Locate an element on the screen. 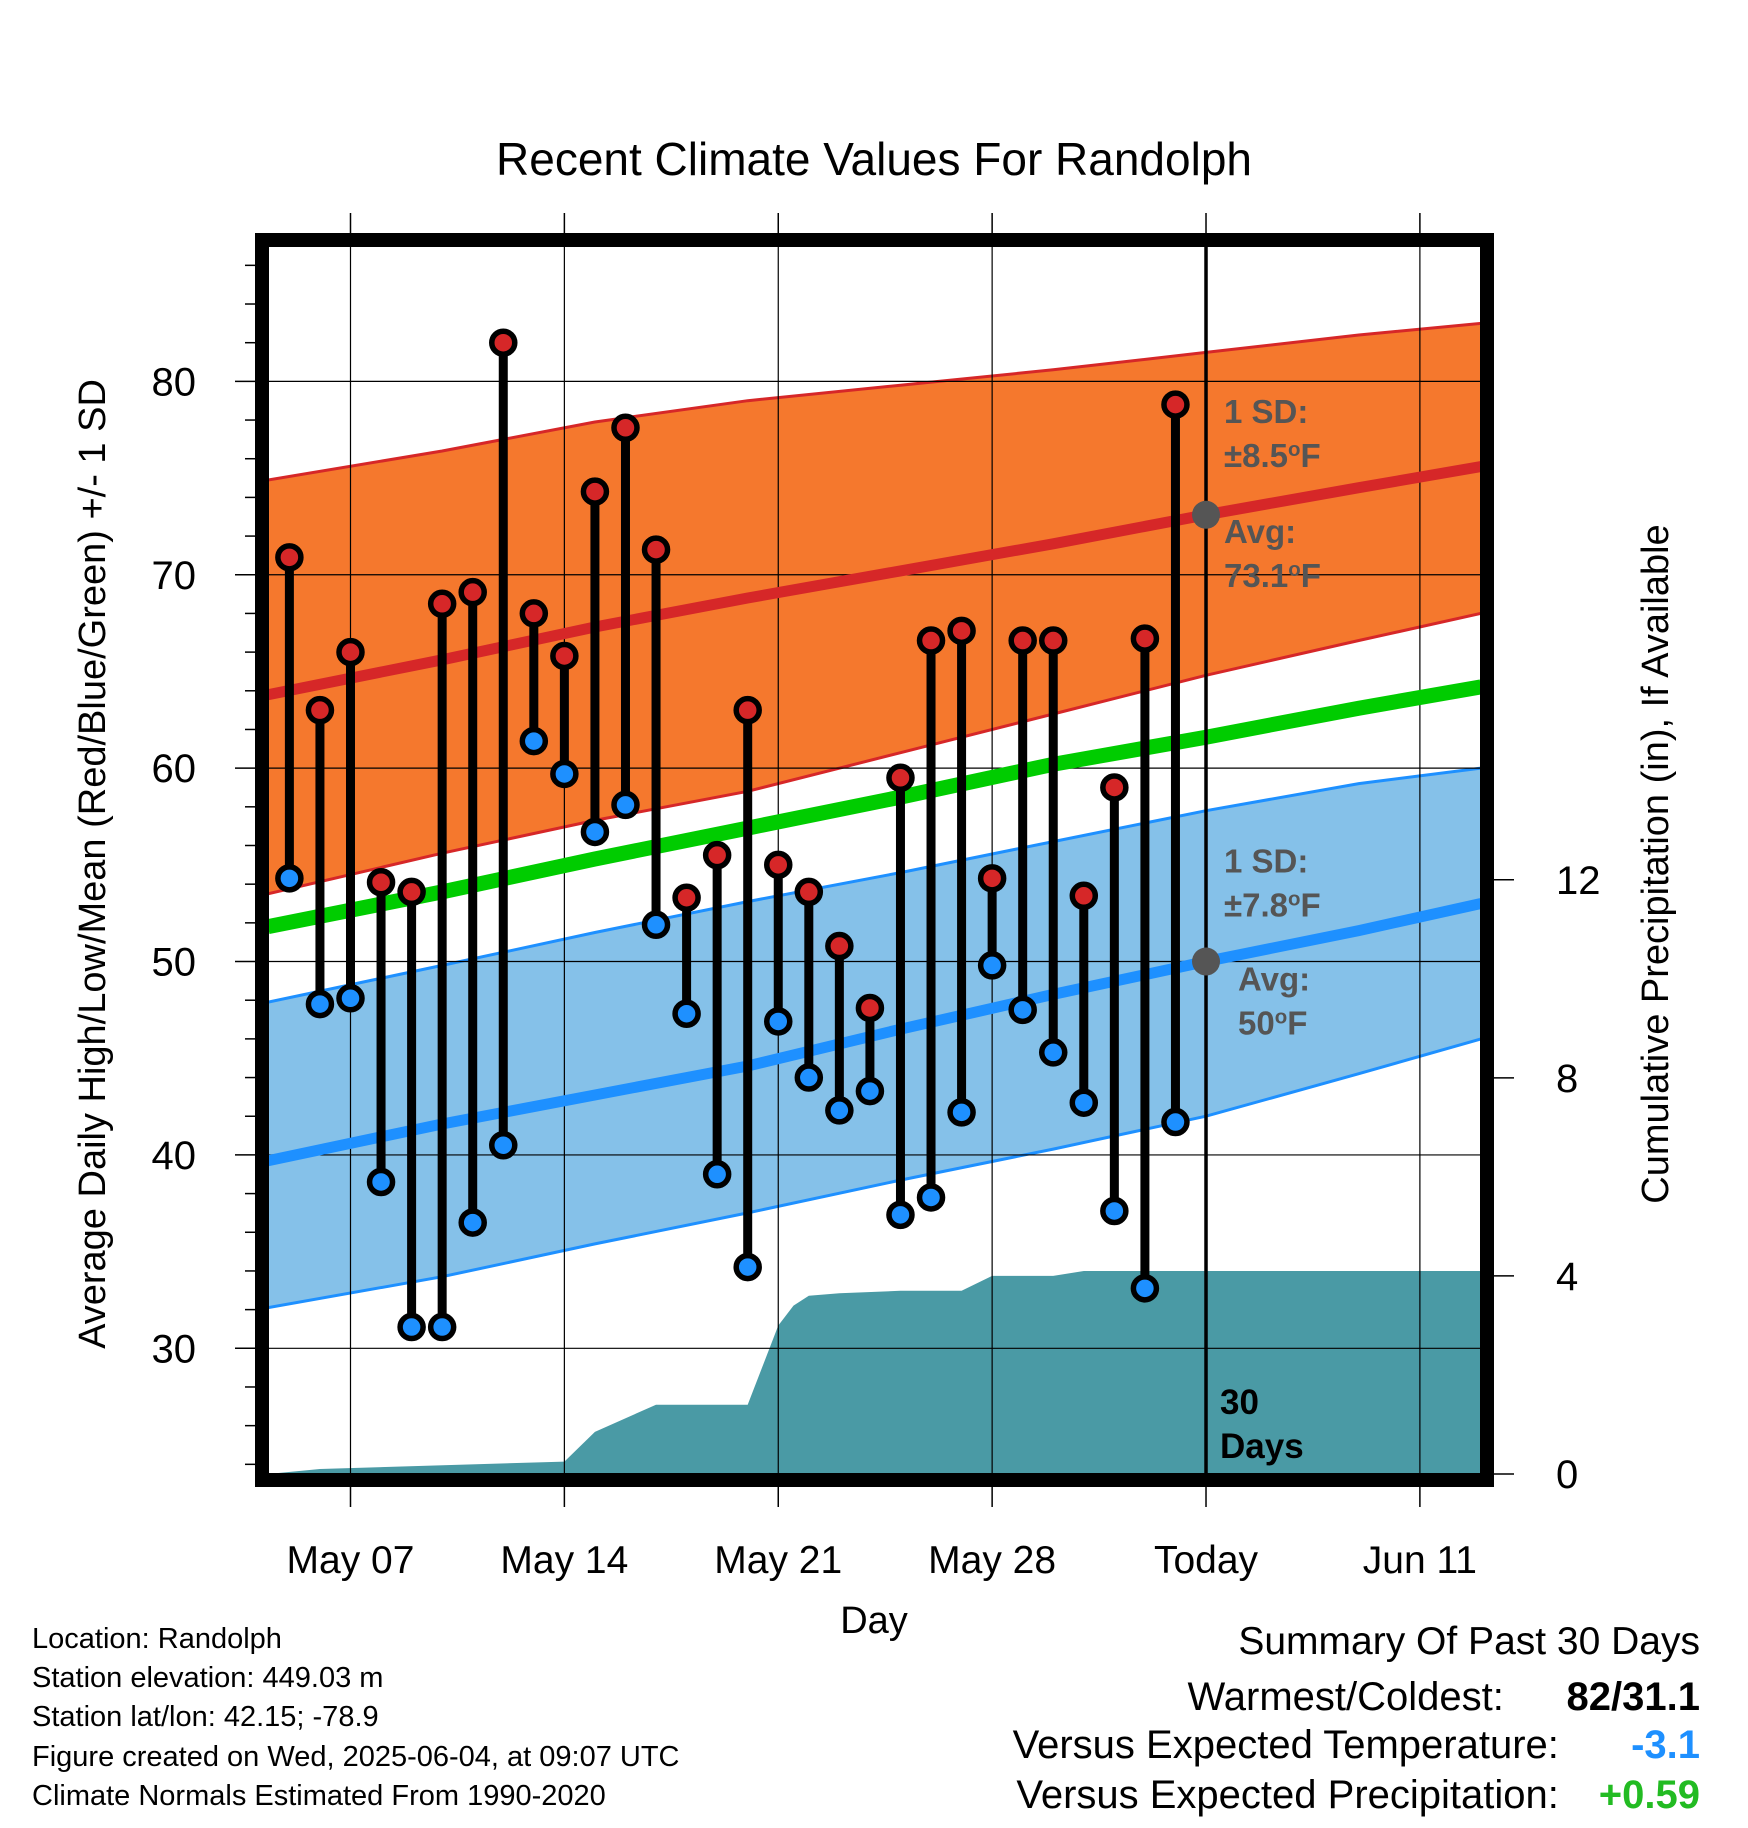 The width and height of the screenshot is (1748, 1828). high-avg-line is located at coordinates (874, 581).